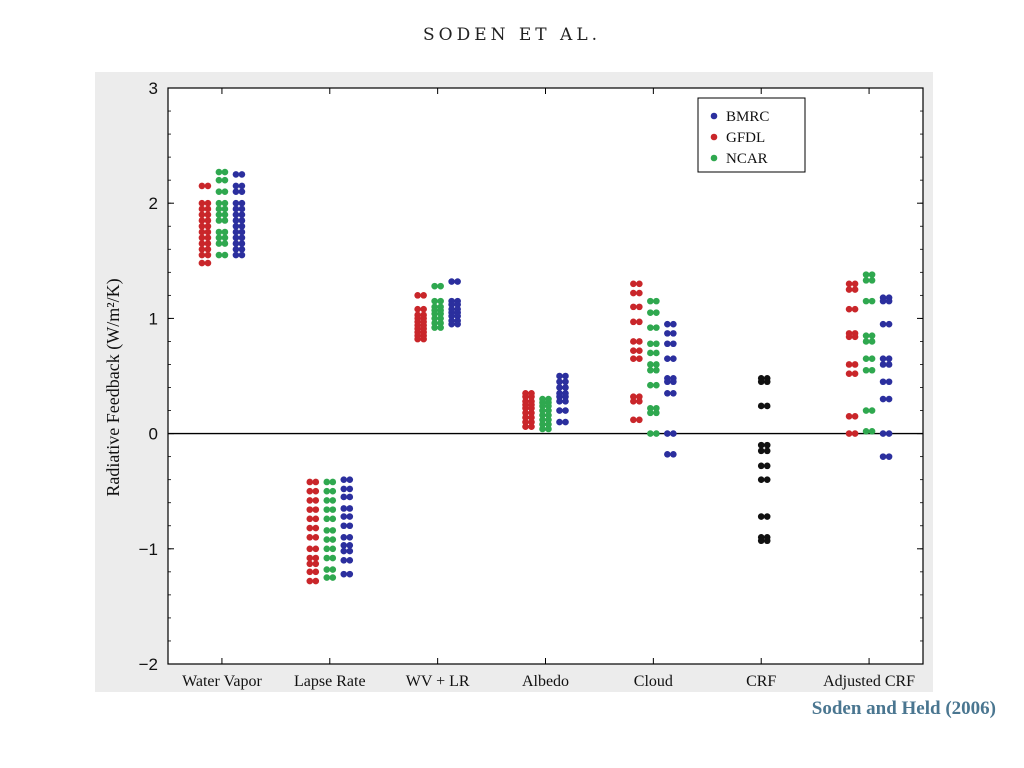  I want to click on x-category-label: CRF, so click(761, 681).